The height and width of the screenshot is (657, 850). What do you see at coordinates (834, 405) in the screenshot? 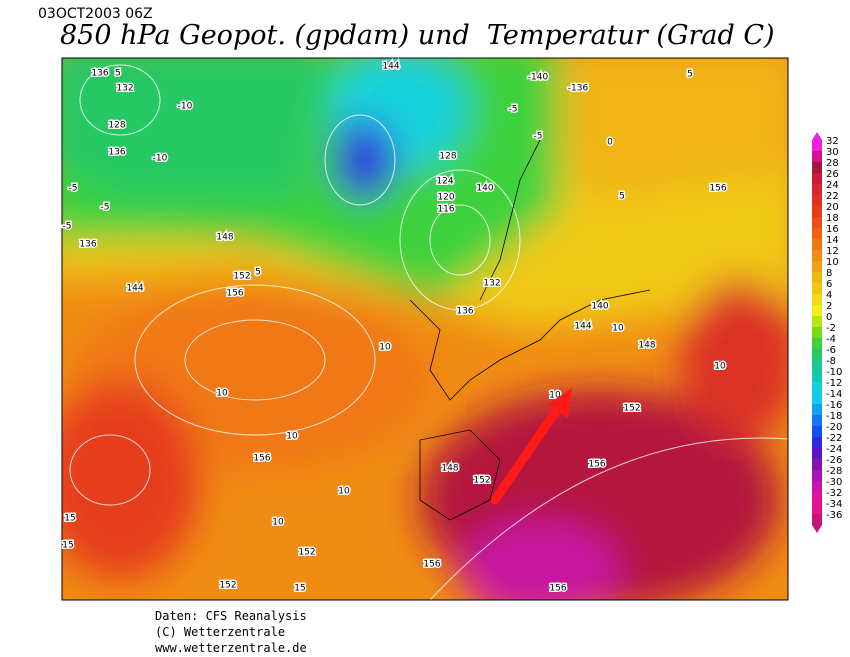
I see `colorbar-label: -16` at bounding box center [834, 405].